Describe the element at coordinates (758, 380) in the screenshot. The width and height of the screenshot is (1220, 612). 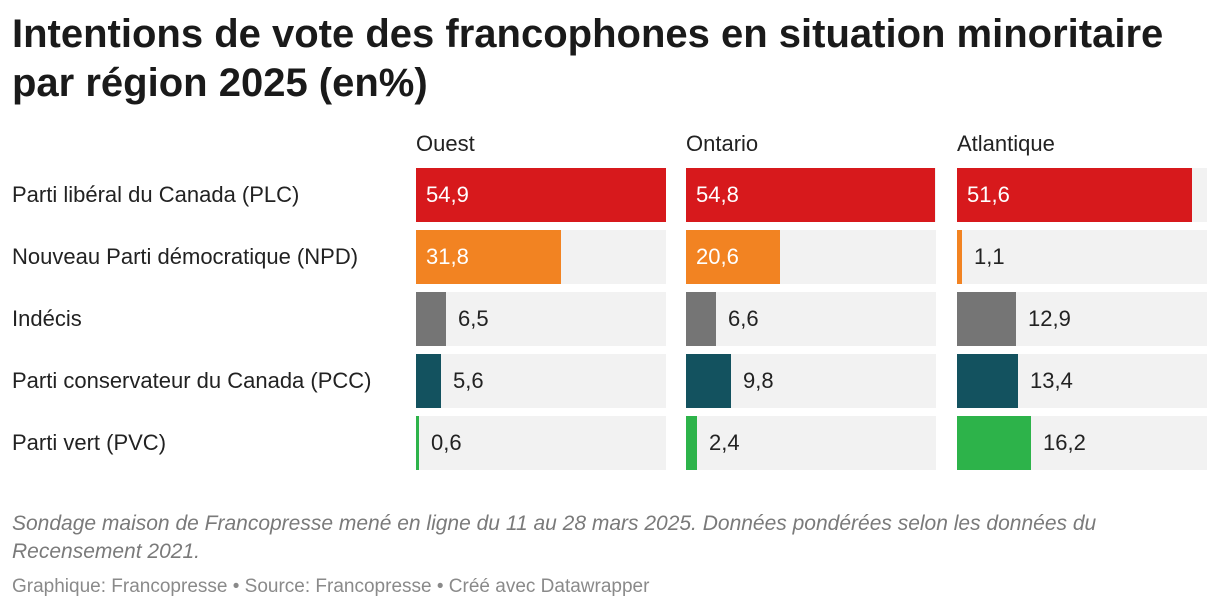
I see `data-label: 9,8` at that location.